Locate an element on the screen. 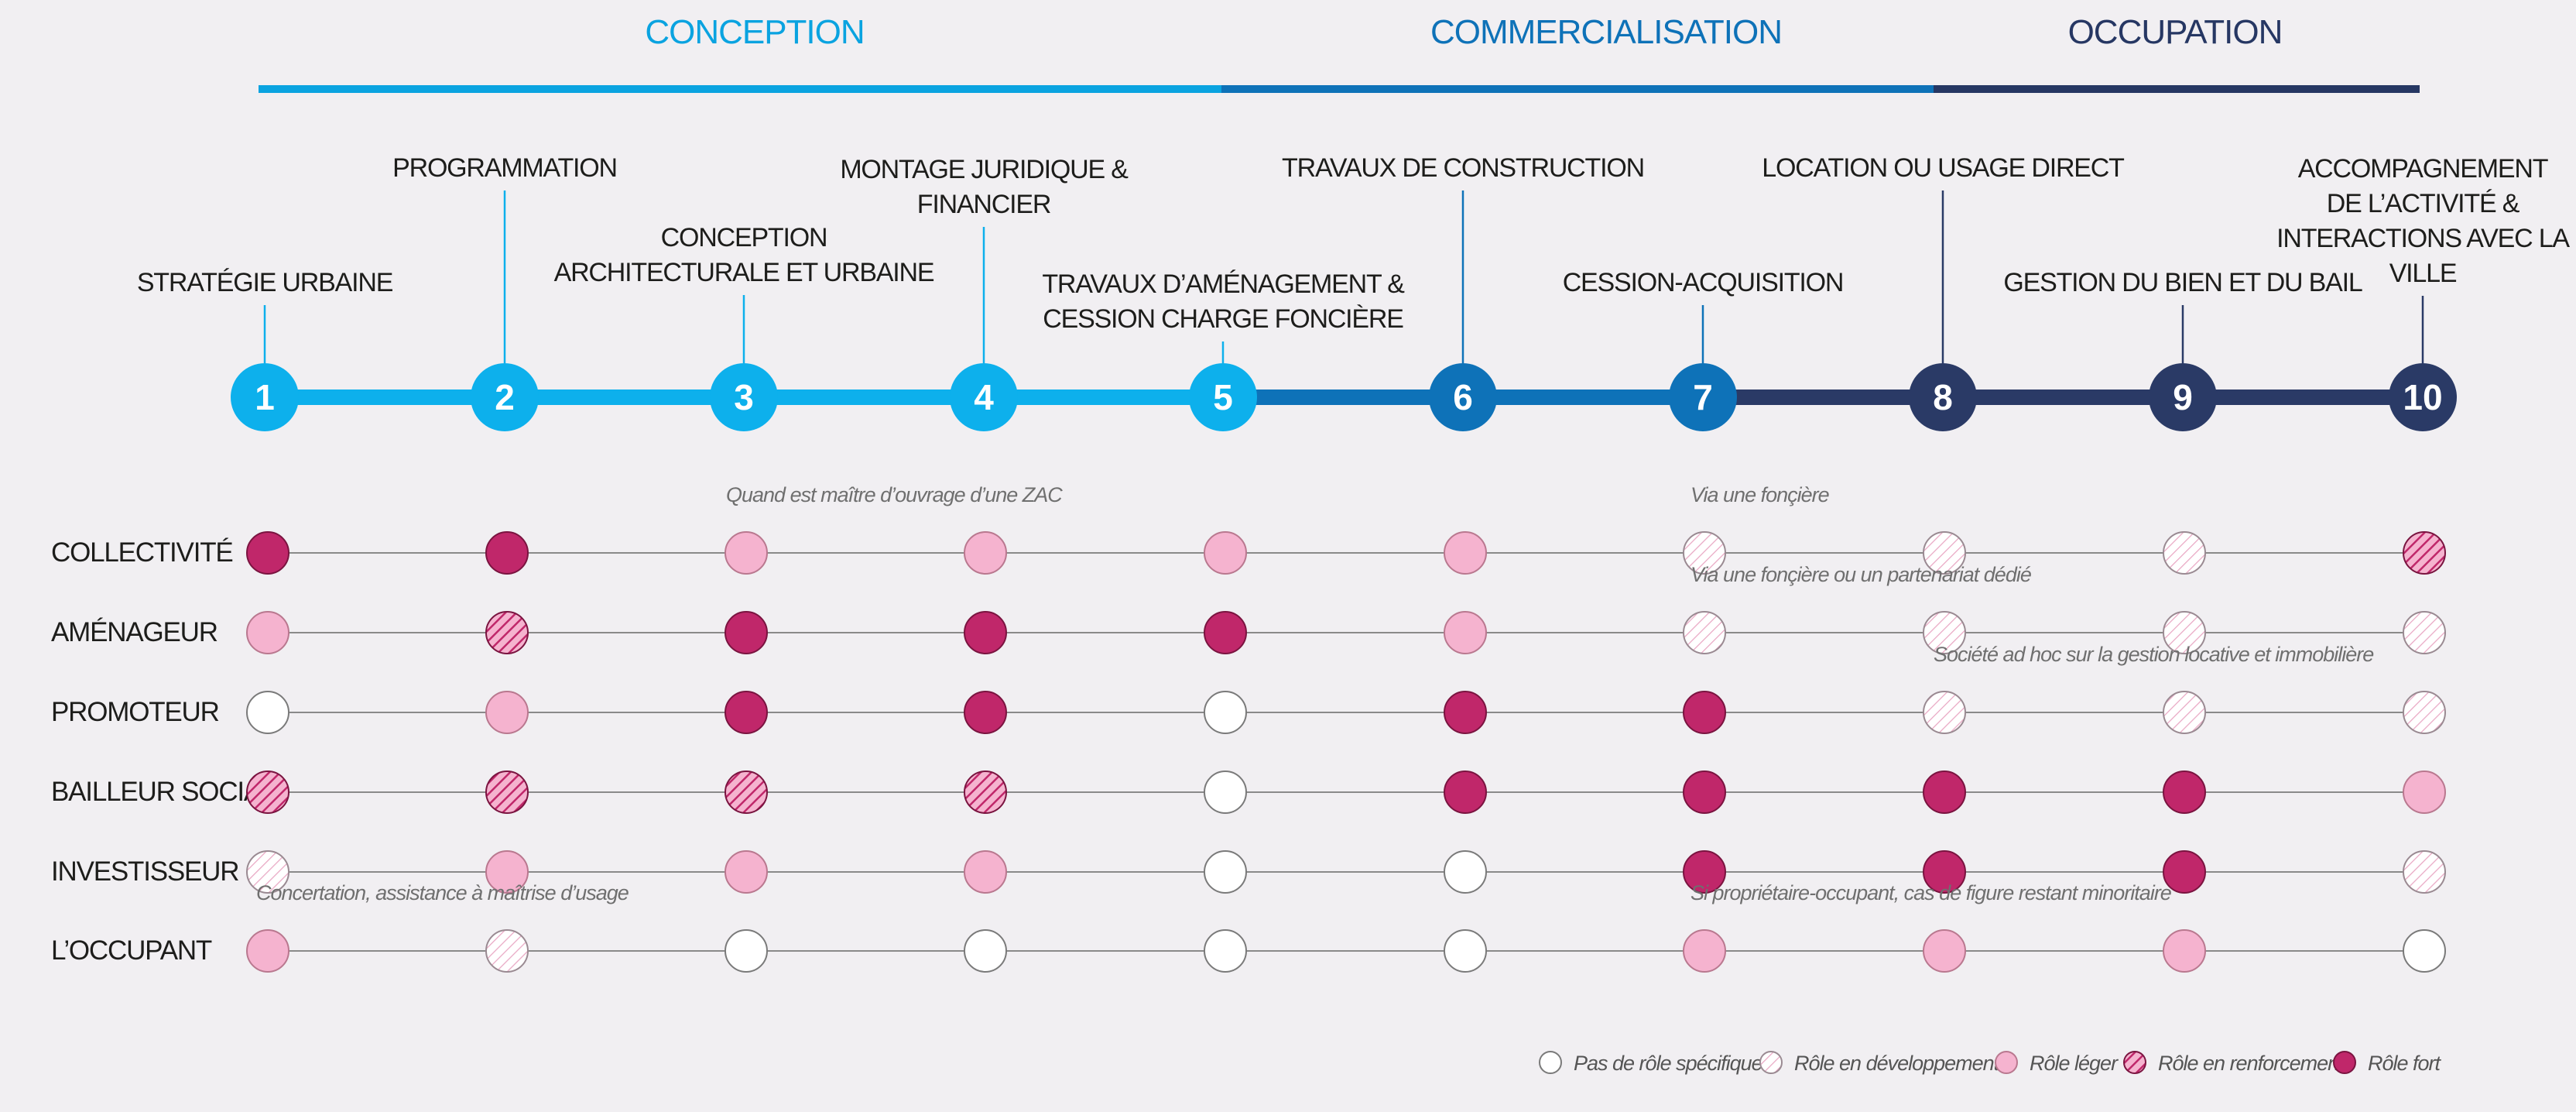  actor-label: COLLECTIVITÉ is located at coordinates (142, 552).